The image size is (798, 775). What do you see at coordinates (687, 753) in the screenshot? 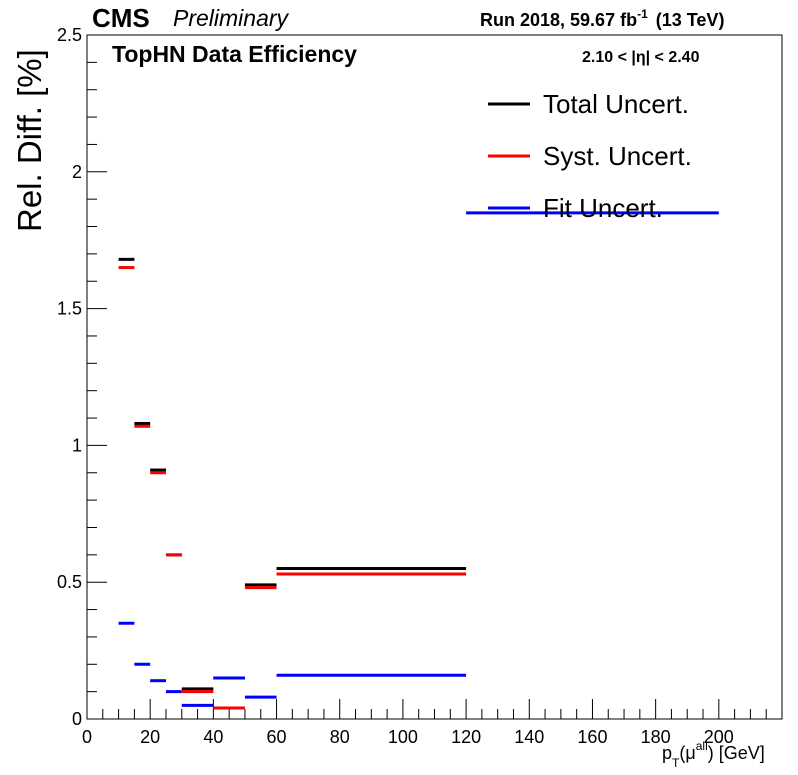
I see `x-label-paren: (μ` at bounding box center [687, 753].